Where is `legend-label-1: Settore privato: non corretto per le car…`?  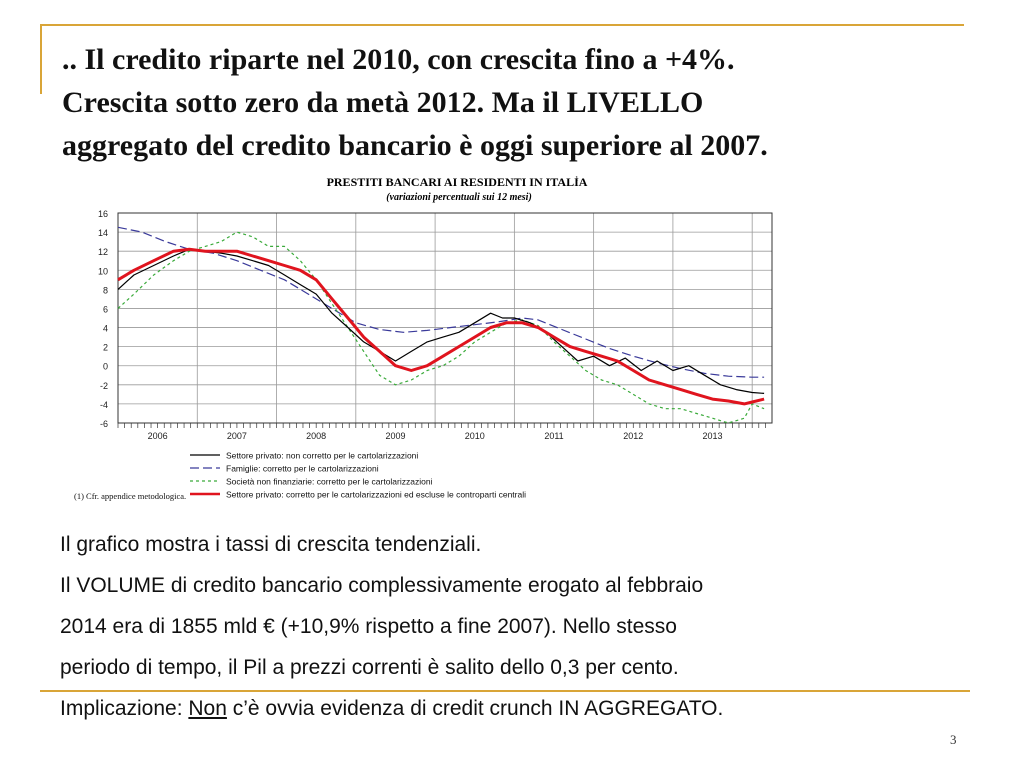
legend-label-1: Settore privato: non corretto per le car… is located at coordinates (322, 456).